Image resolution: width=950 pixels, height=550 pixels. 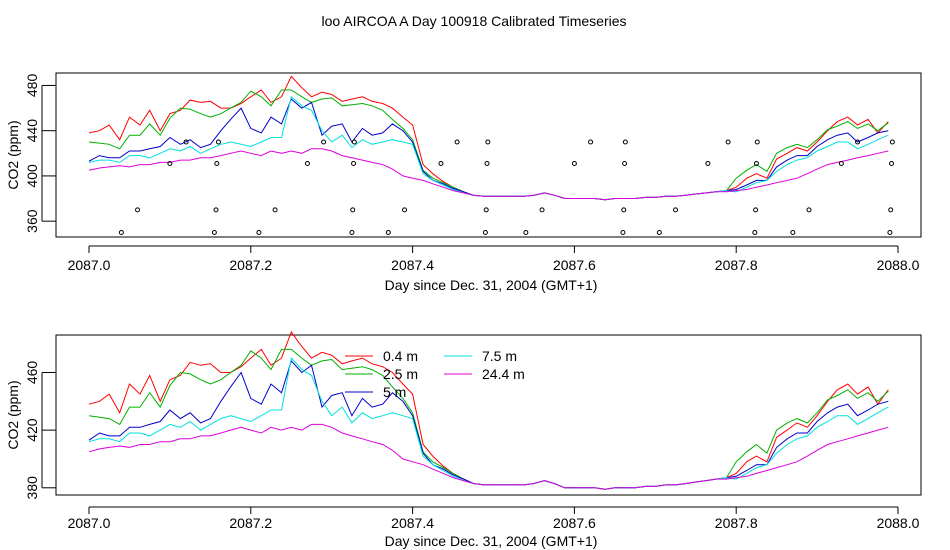 I want to click on top-x-tick-label: 2087.0, so click(x=89, y=265).